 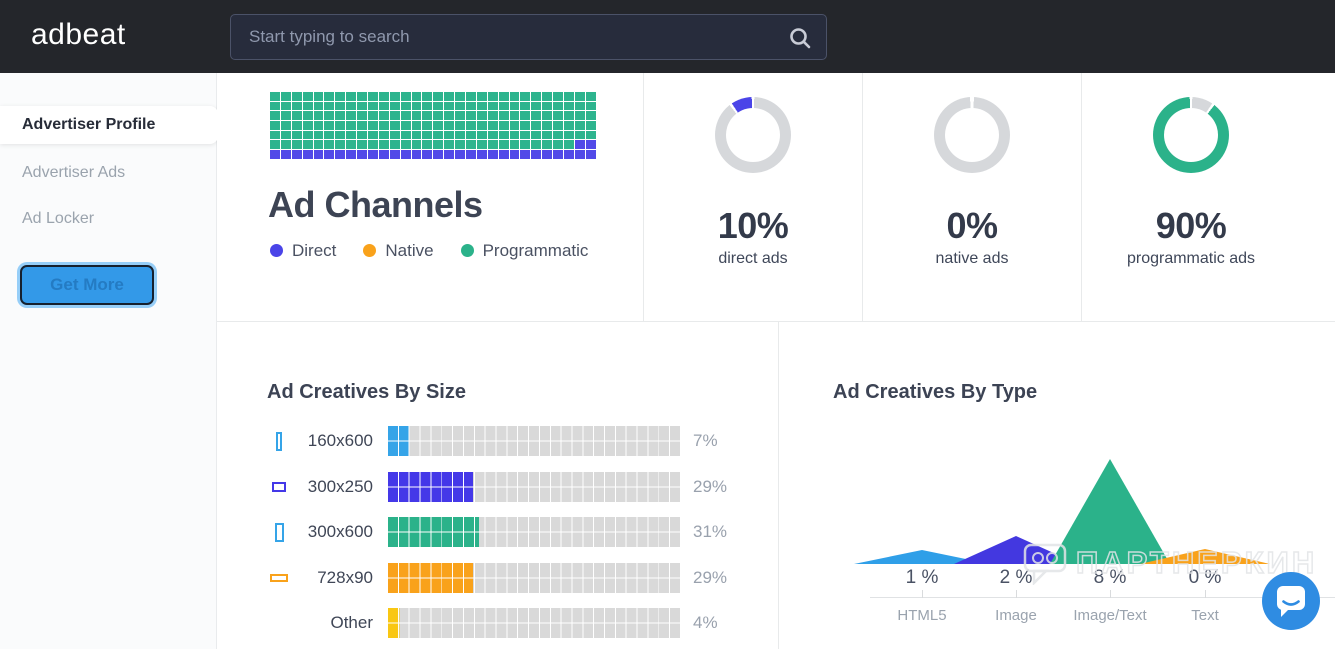 What do you see at coordinates (1016, 615) in the screenshot?
I see `type-label-image: Image` at bounding box center [1016, 615].